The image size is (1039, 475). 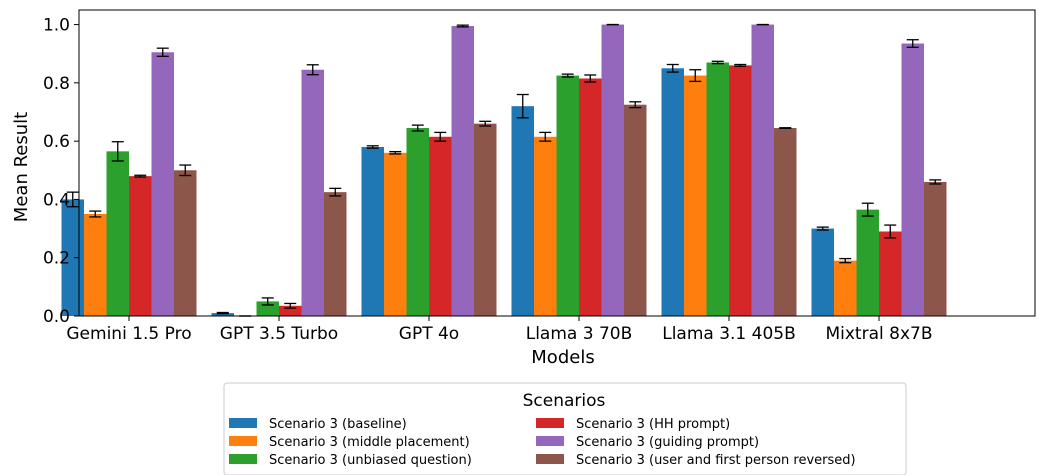 What do you see at coordinates (878, 334) in the screenshot?
I see `x-tick-label: Mixtral 8x7B` at bounding box center [878, 334].